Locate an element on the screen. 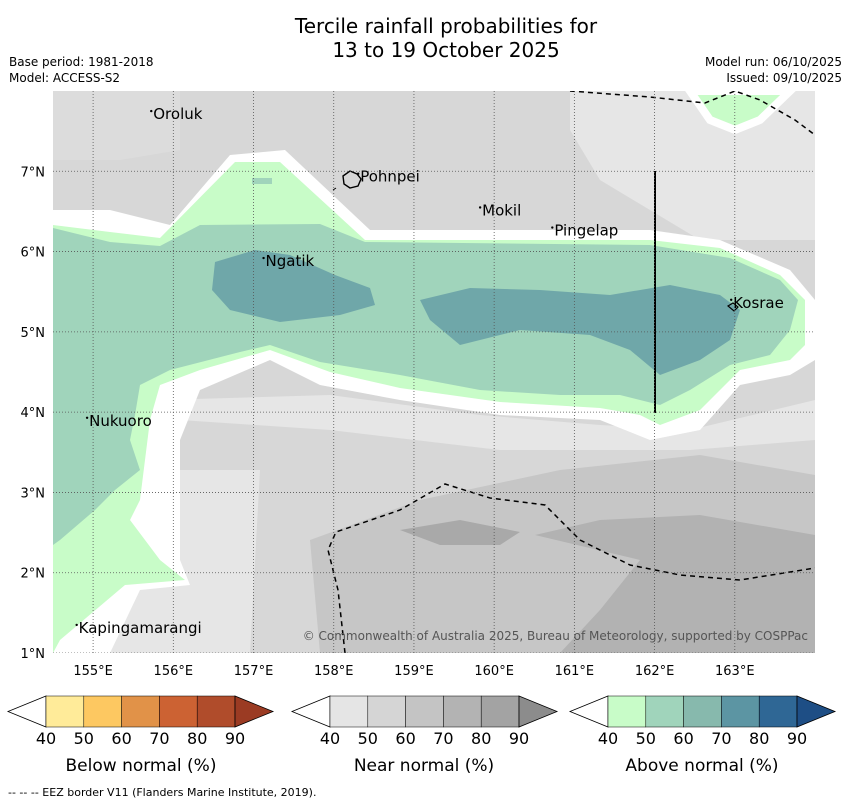 The image size is (850, 804). lon-tick-label: 162°E is located at coordinates (655, 671).